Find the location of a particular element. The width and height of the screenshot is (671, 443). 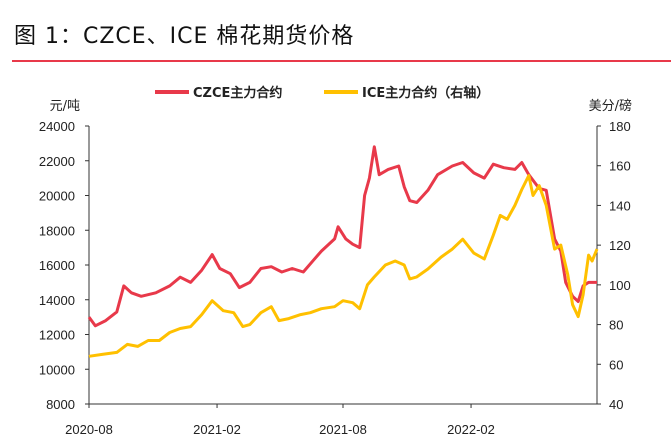

left-tick-label: 18000 is located at coordinates (57, 230).